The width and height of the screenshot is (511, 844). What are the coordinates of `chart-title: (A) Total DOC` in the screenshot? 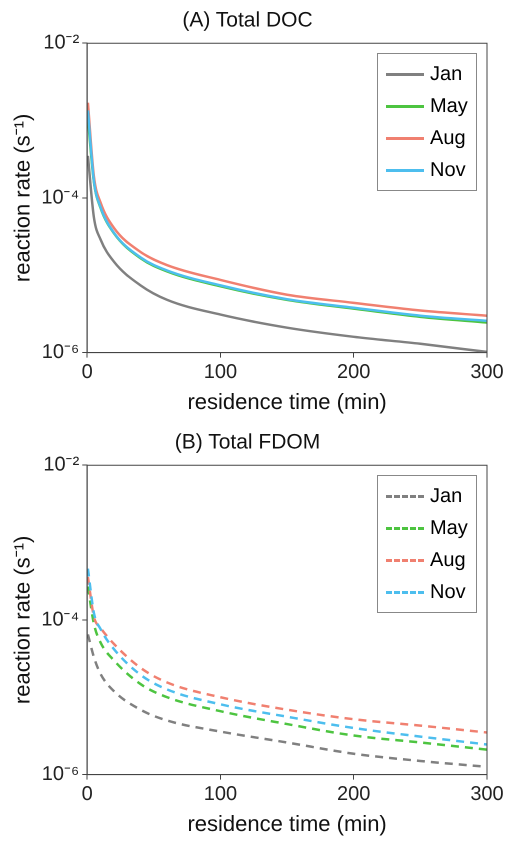 It's located at (247, 20).